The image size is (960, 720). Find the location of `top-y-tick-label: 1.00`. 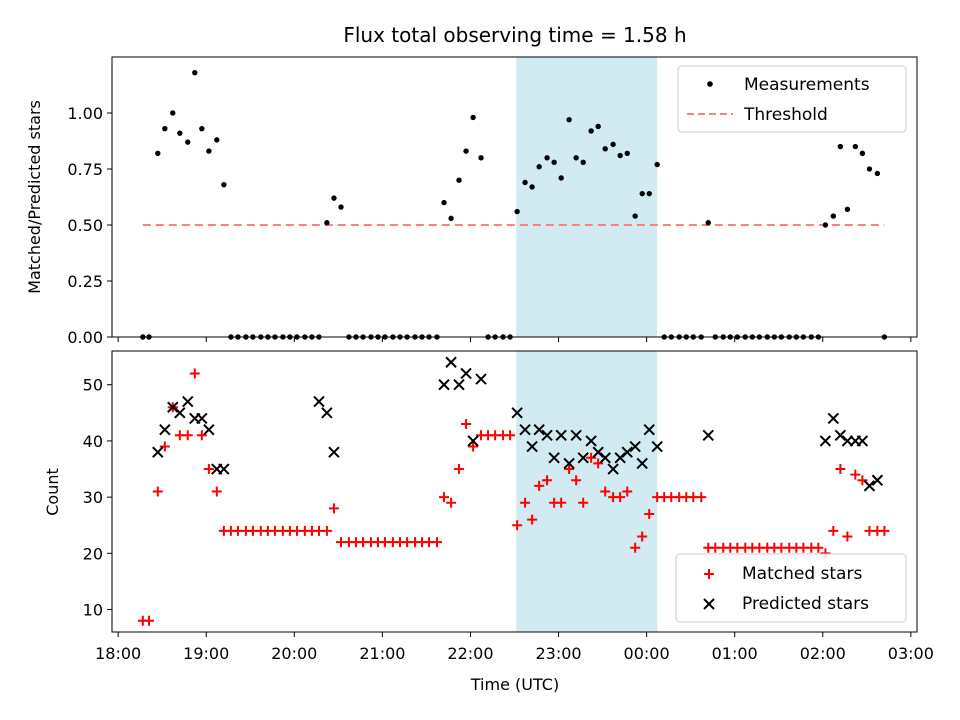

top-y-tick-label: 1.00 is located at coordinates (85, 113).